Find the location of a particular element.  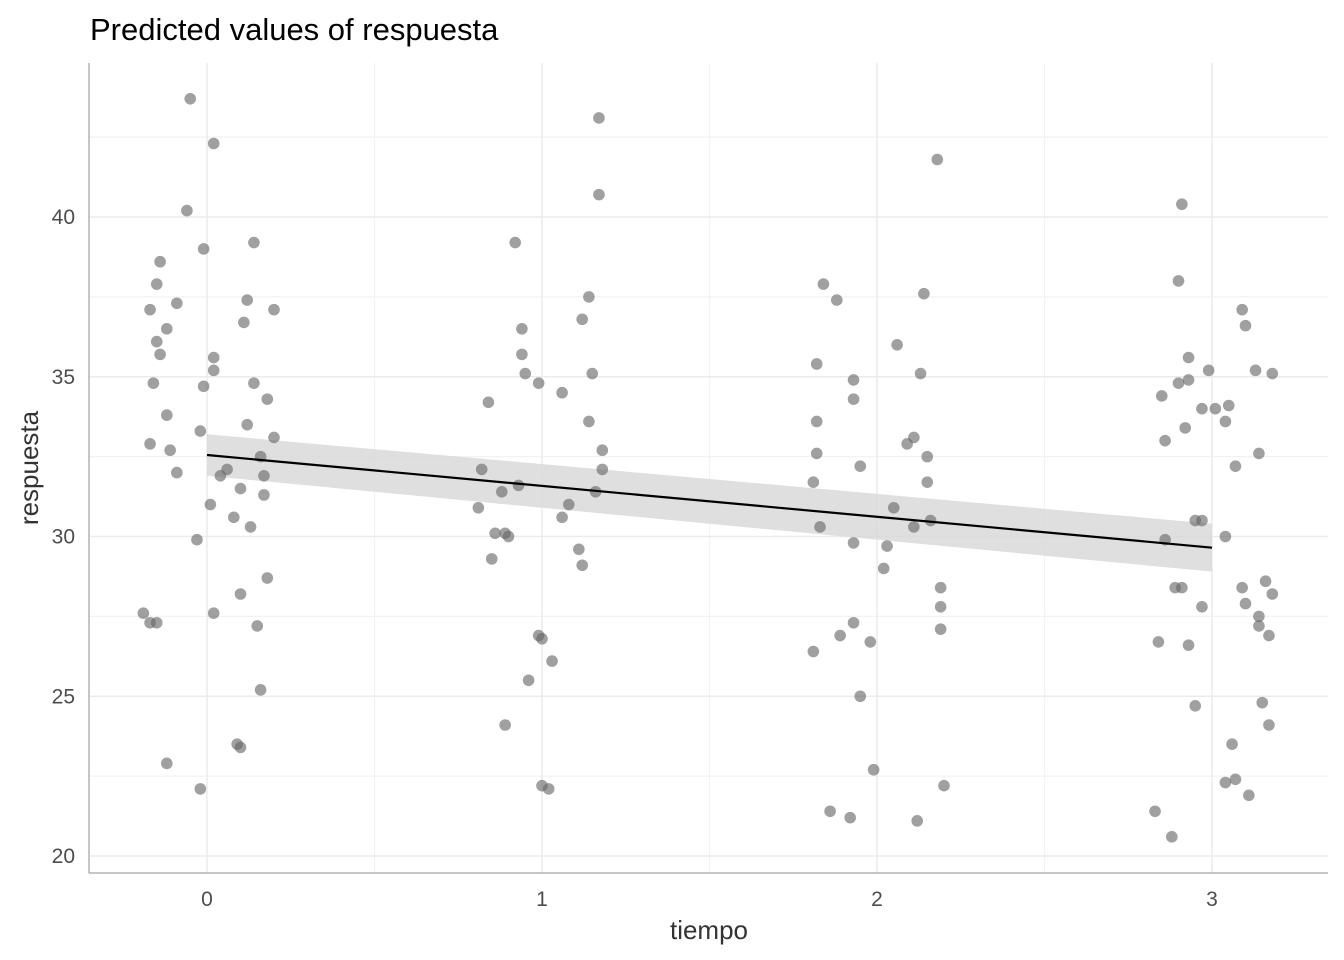

x-tick-label-0: 0 is located at coordinates (207, 899).